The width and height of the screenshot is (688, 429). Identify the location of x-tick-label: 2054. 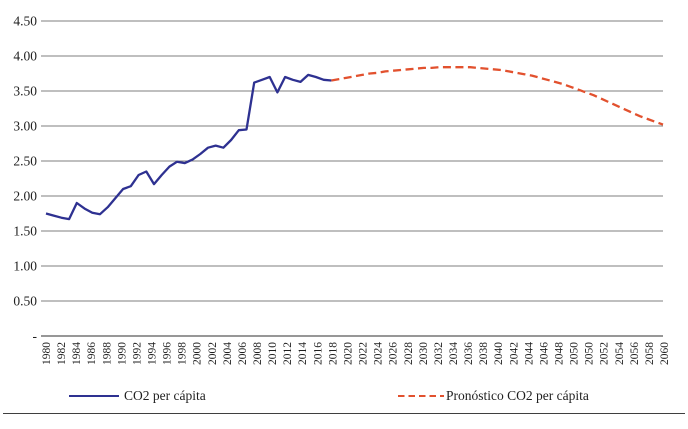
(620, 353).